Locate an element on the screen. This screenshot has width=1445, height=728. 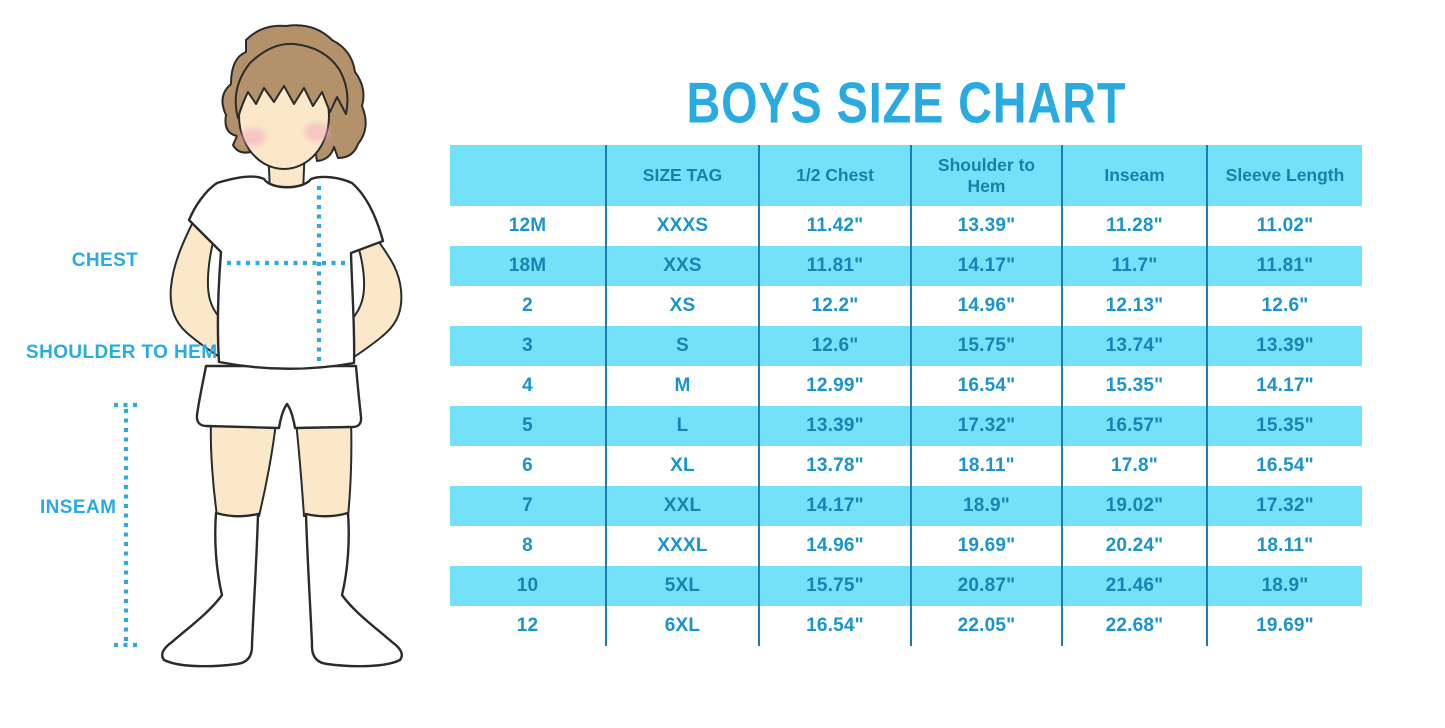
table-cell: 10 is located at coordinates (528, 586).